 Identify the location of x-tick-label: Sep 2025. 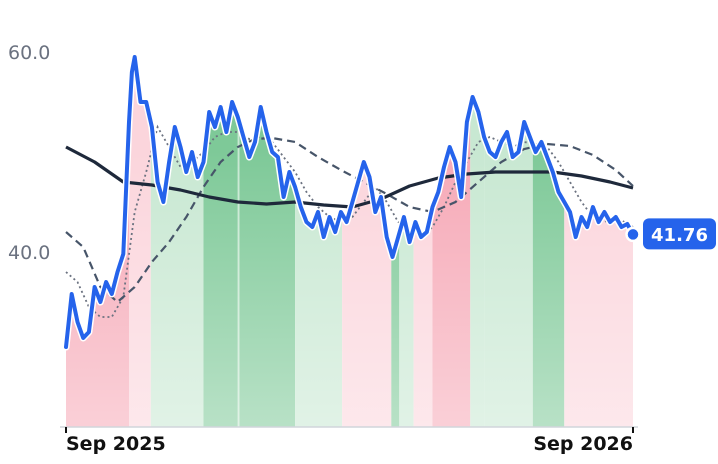
(116, 444).